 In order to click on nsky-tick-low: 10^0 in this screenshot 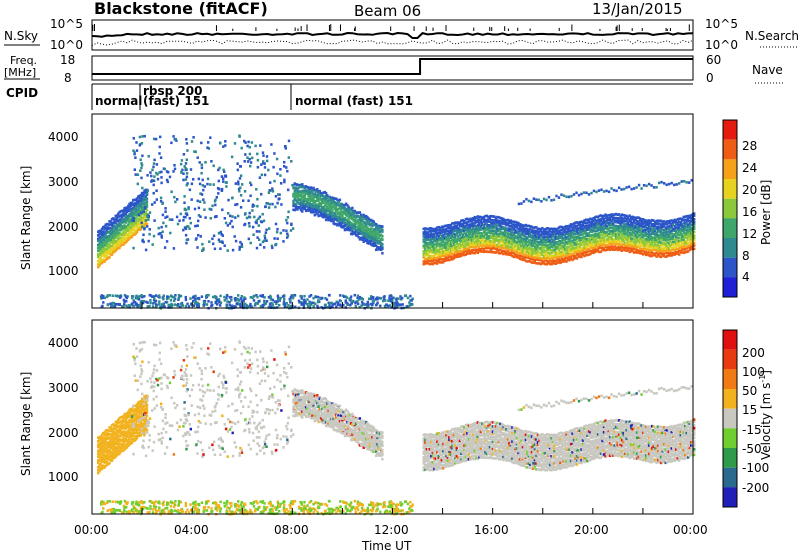, I will do `click(66, 45)`.